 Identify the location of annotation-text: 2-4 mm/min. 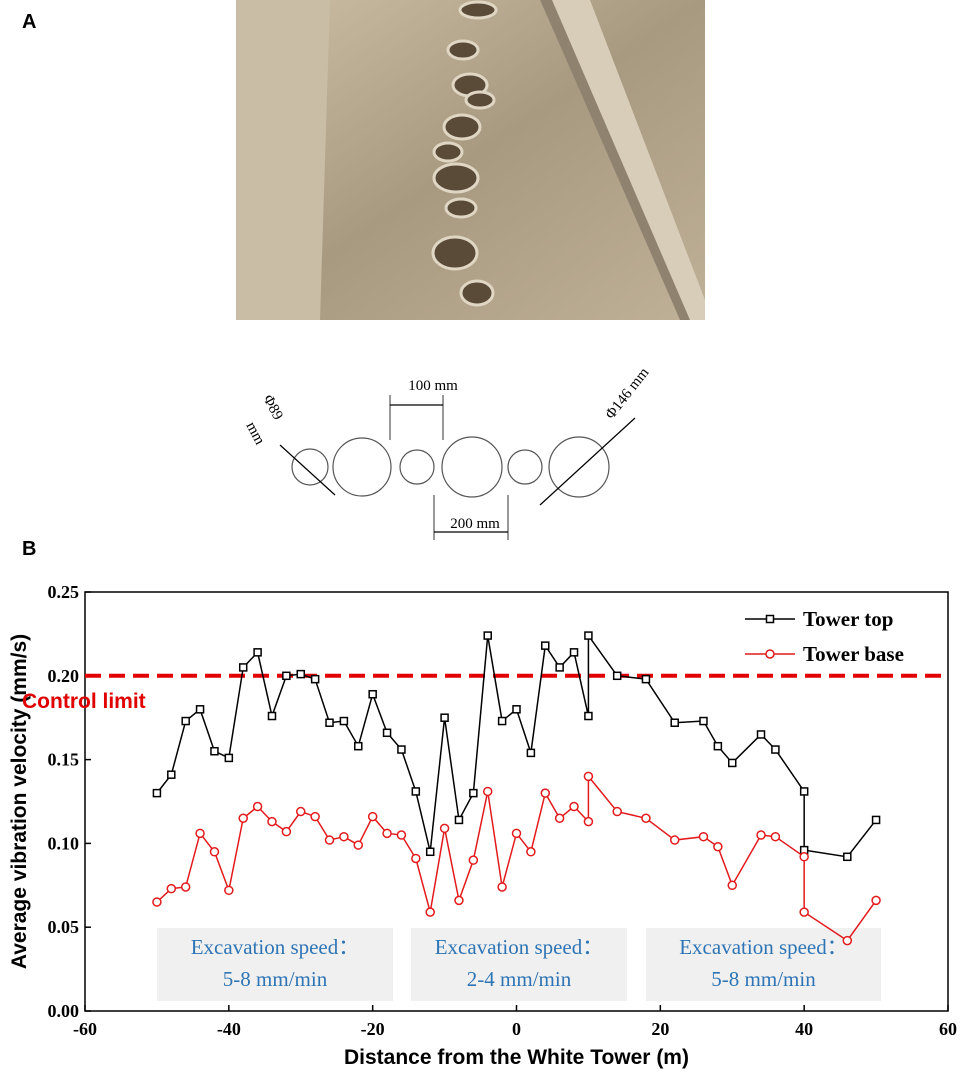
(519, 979).